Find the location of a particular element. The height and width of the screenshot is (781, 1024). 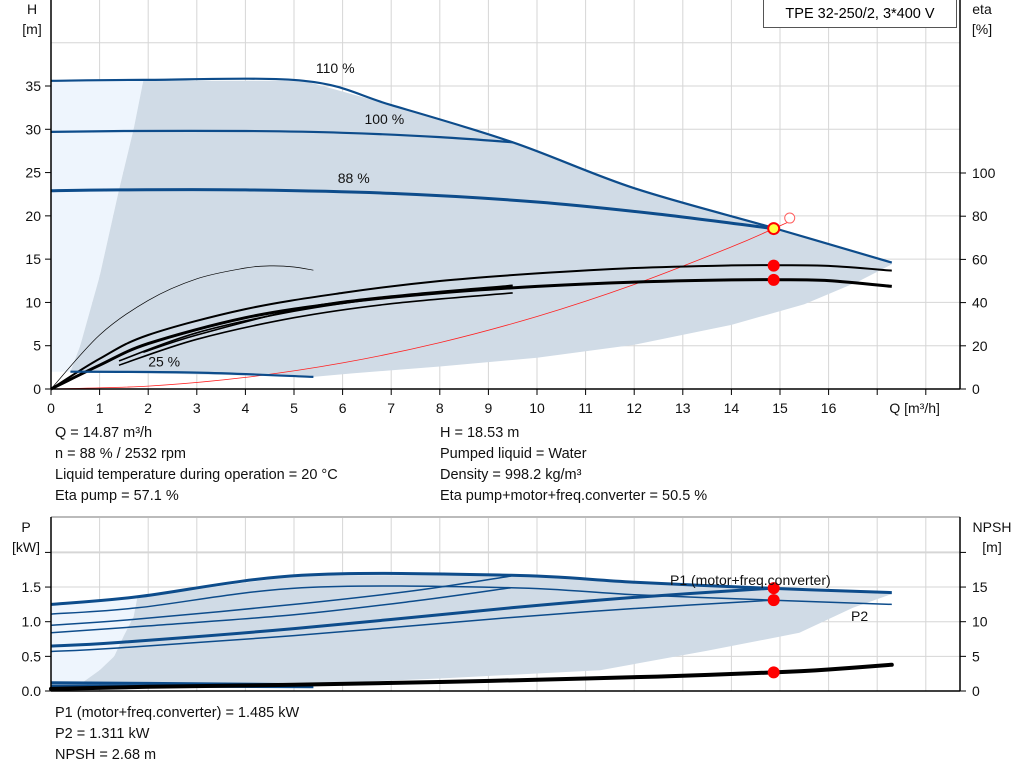

readout-eta-pump: Eta pump = 57.1 % is located at coordinates (117, 496).